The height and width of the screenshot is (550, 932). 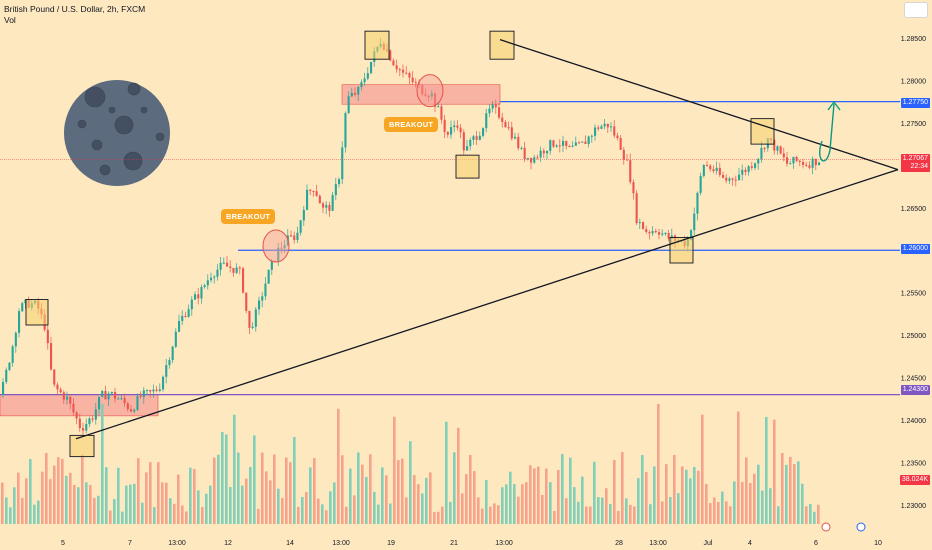 I want to click on chart-settings-button, so click(x=916, y=10).